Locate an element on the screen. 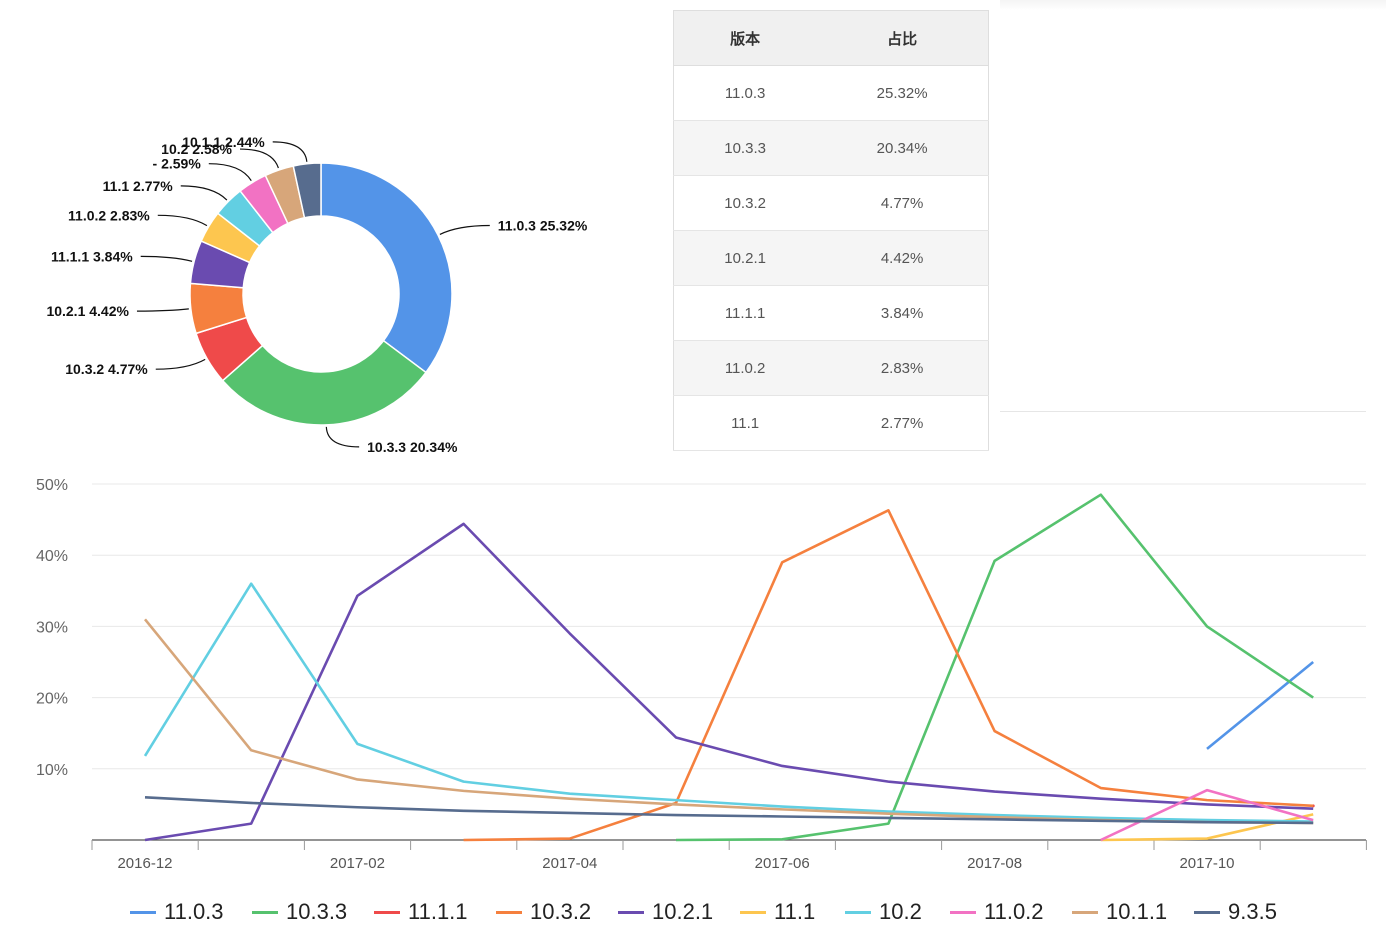  y-tick-label: 10% is located at coordinates (52, 770).